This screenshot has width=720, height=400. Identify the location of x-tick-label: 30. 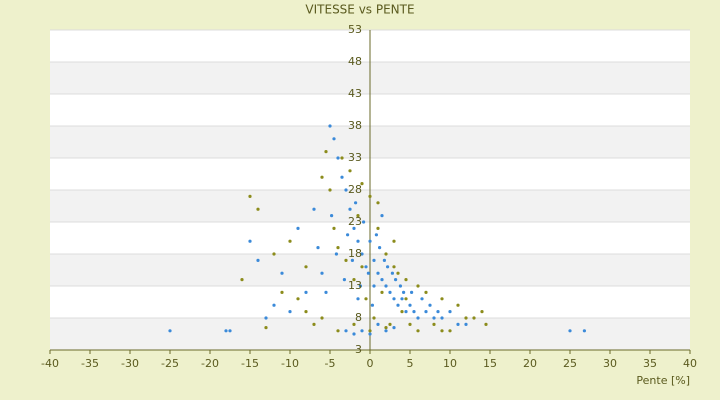
(610, 363).